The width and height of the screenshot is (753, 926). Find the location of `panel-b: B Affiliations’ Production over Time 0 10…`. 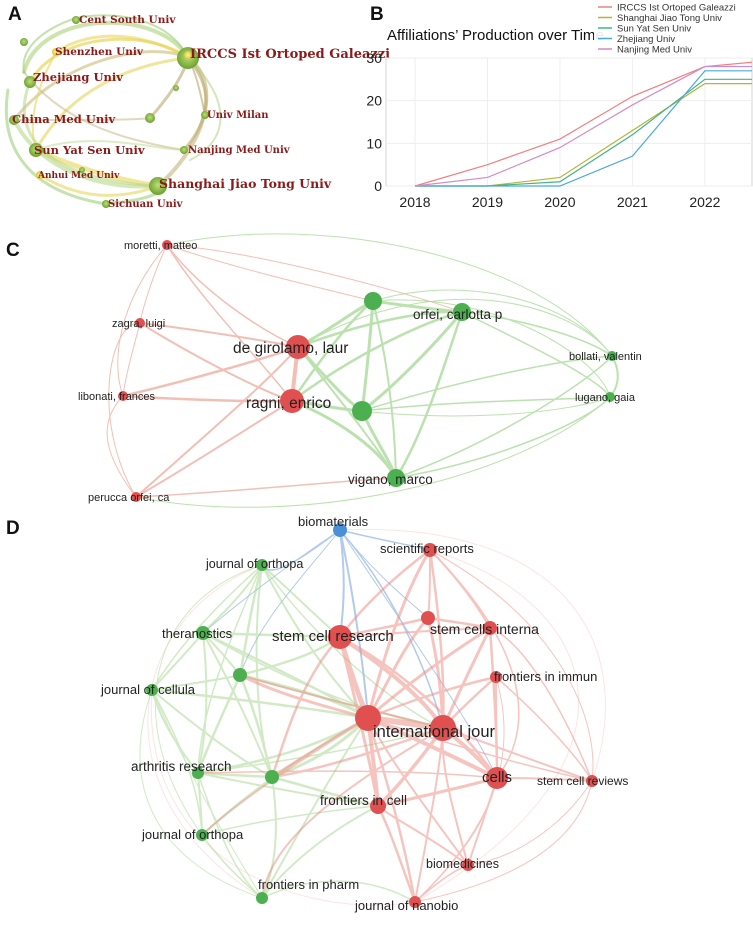

panel-b: B Affiliations’ Production over Time 0 10… is located at coordinates (559, 105).